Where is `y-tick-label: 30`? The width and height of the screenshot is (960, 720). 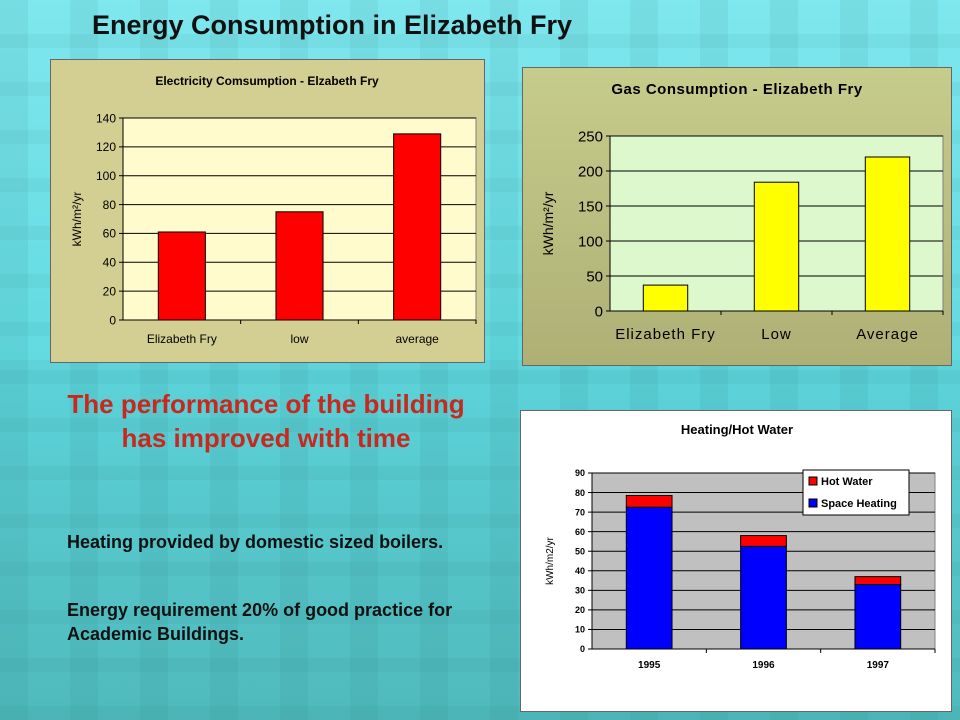
y-tick-label: 30 is located at coordinates (580, 591).